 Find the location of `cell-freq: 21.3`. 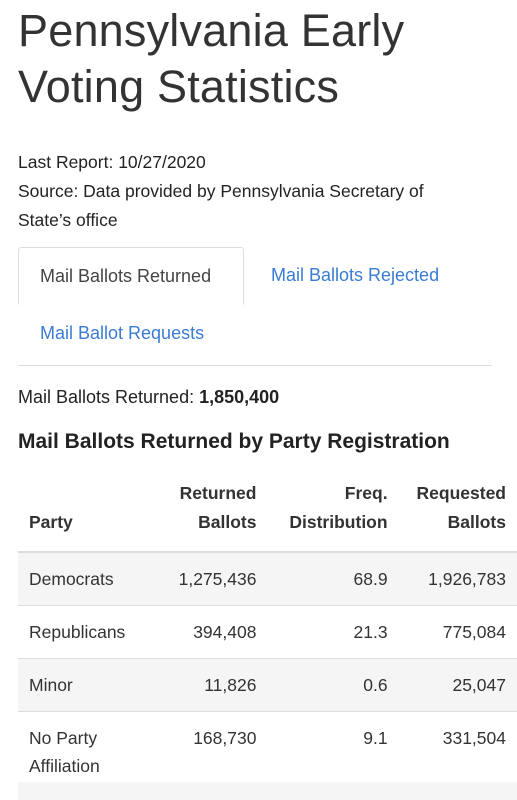

cell-freq: 21.3 is located at coordinates (333, 632).